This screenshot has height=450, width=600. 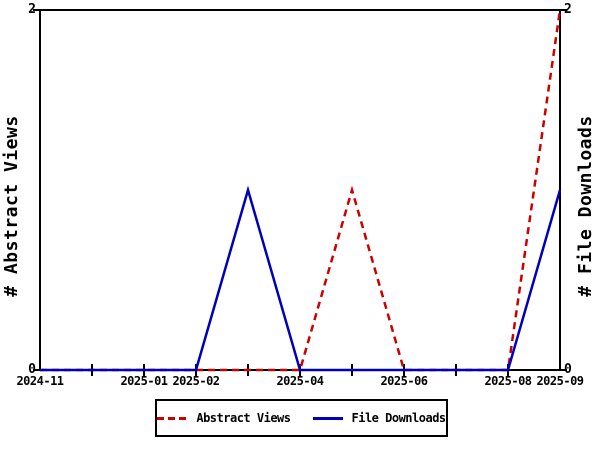 What do you see at coordinates (585, 206) in the screenshot?
I see `y-axis-label-right: # File Downloads` at bounding box center [585, 206].